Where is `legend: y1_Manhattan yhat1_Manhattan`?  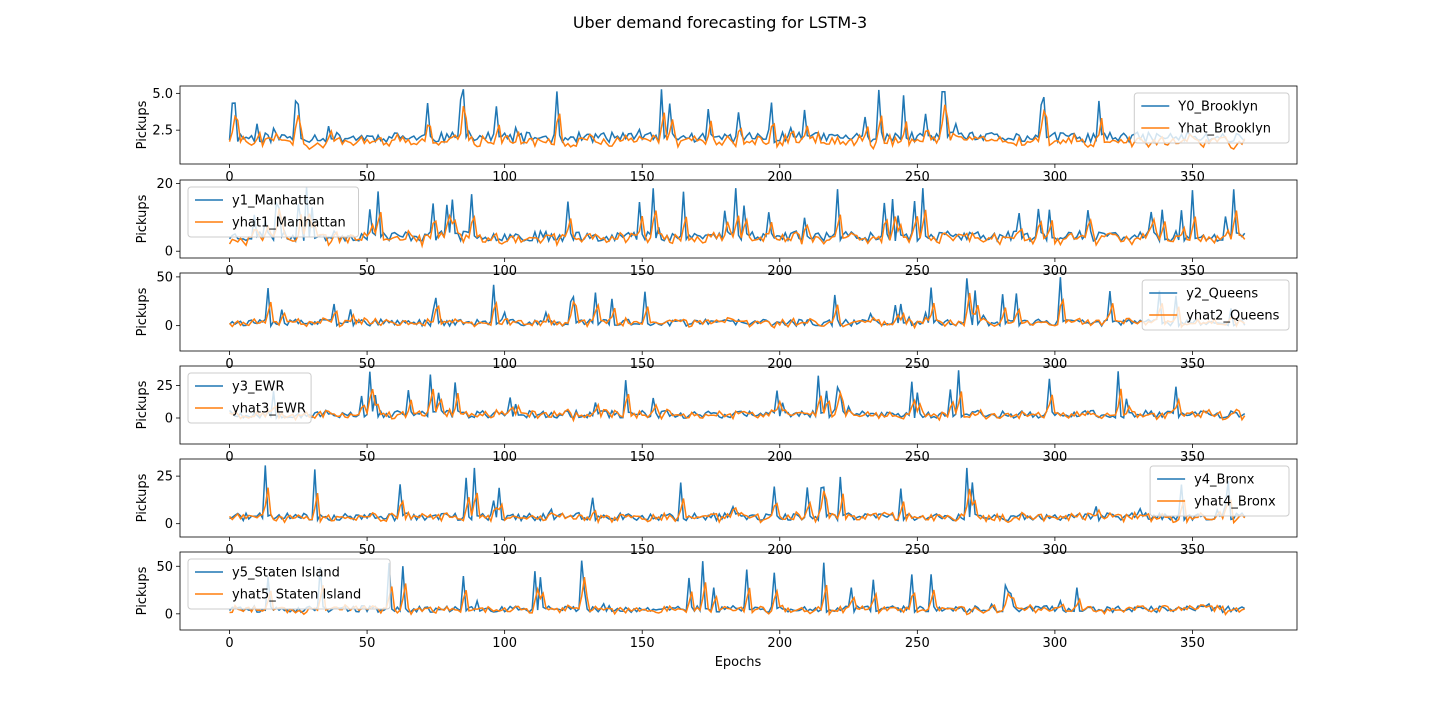
legend: y1_Manhattan yhat1_Manhattan is located at coordinates (273, 212).